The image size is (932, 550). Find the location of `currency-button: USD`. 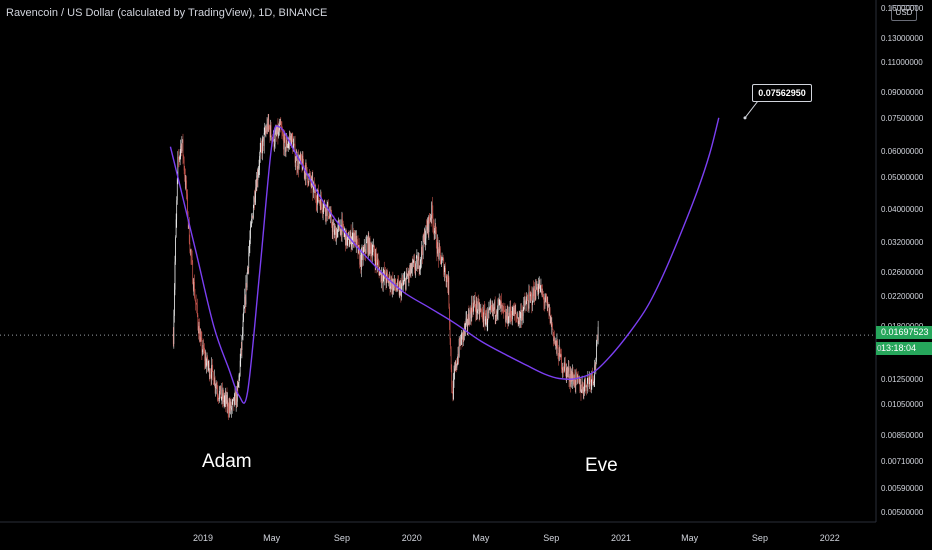

currency-button: USD is located at coordinates (904, 13).